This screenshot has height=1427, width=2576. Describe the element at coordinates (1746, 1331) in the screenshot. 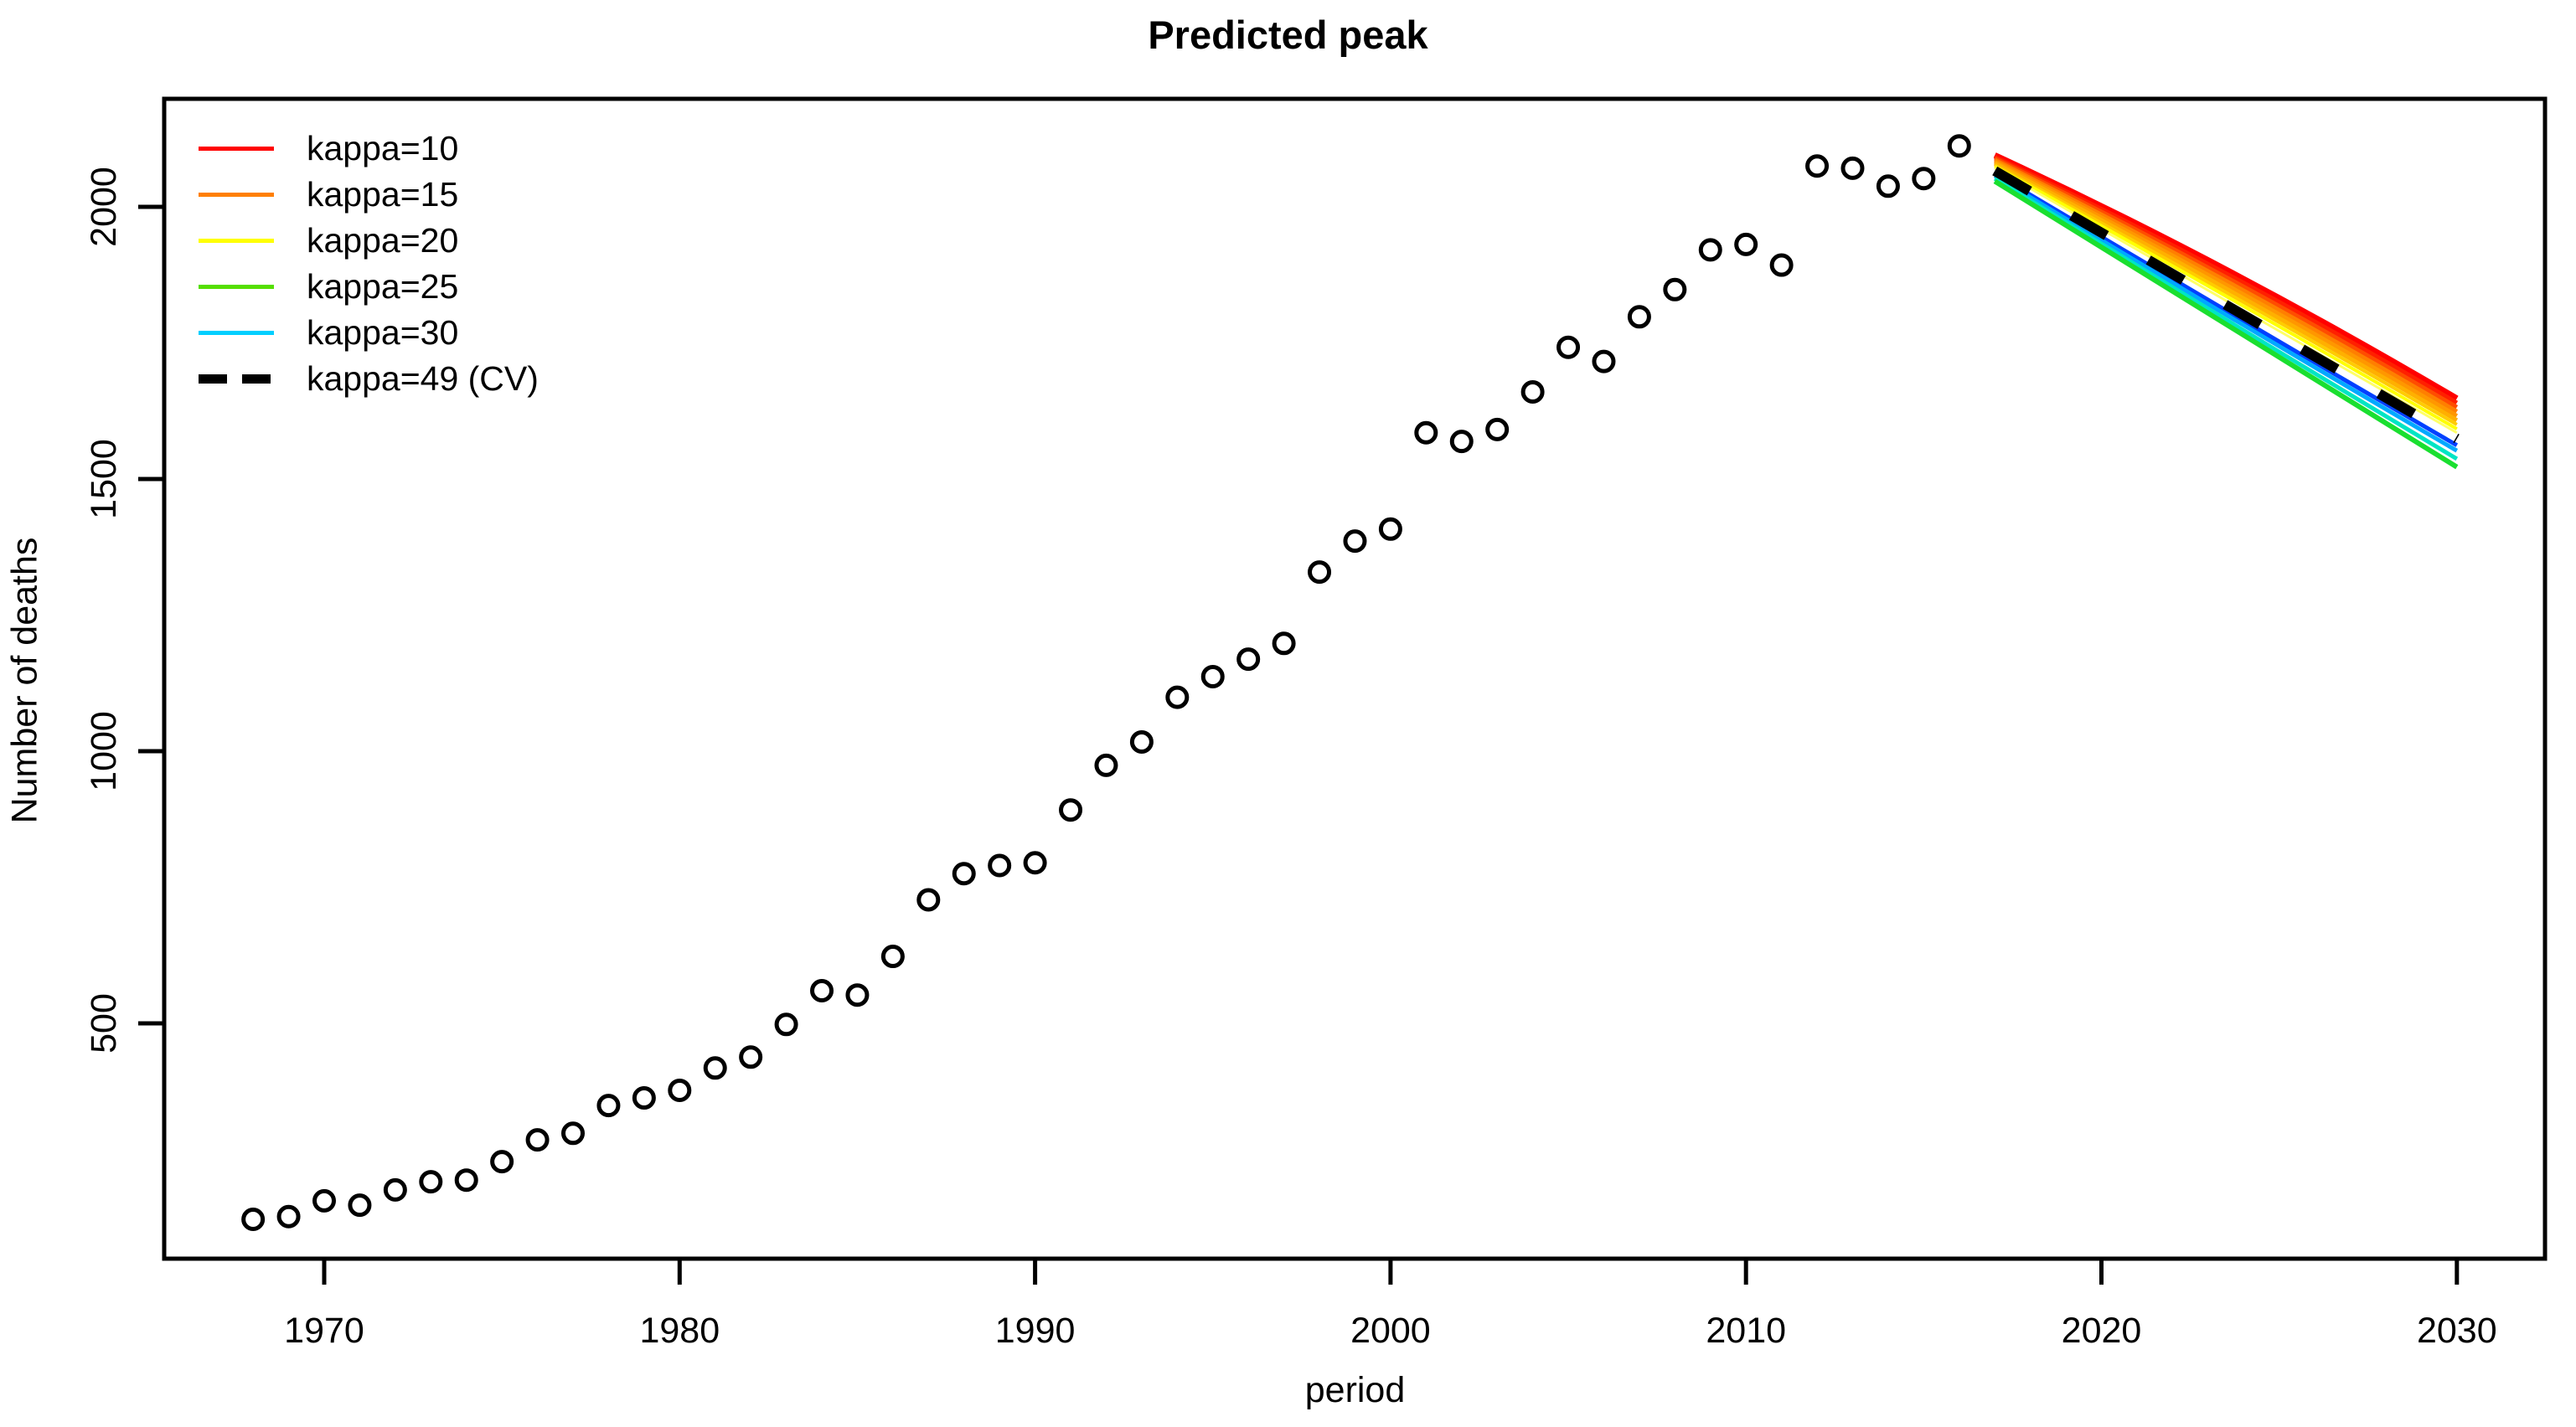

I see `x-tick-label: 2010` at that location.